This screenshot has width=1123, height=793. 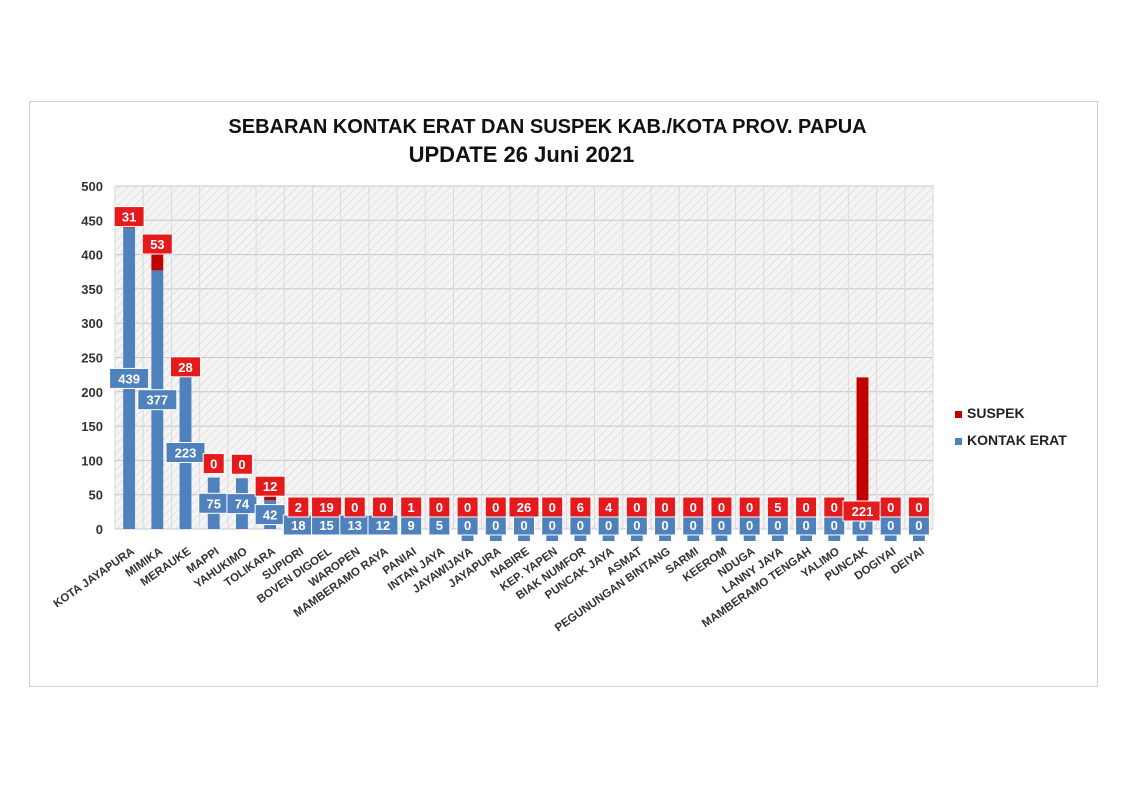 I want to click on y-tick-label: 200, so click(x=92, y=392).